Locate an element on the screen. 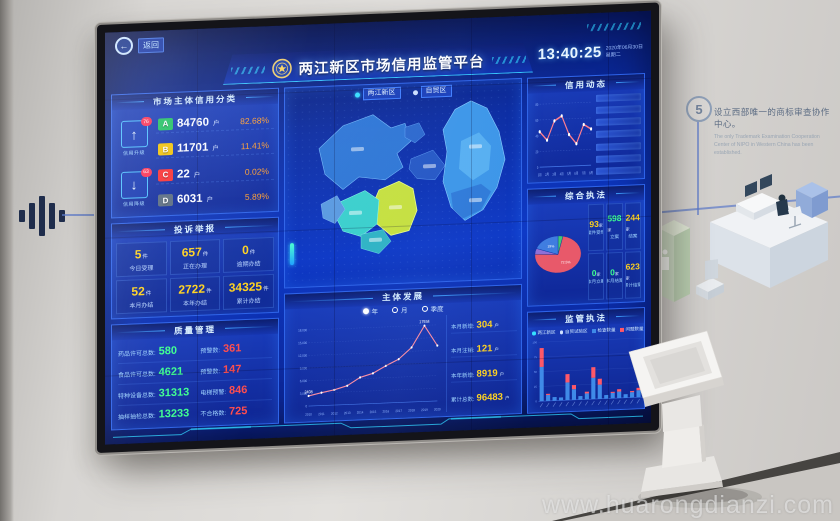  credit-downgrade-indicator: ↓ 63 信用降级 is located at coordinates (136, 187).